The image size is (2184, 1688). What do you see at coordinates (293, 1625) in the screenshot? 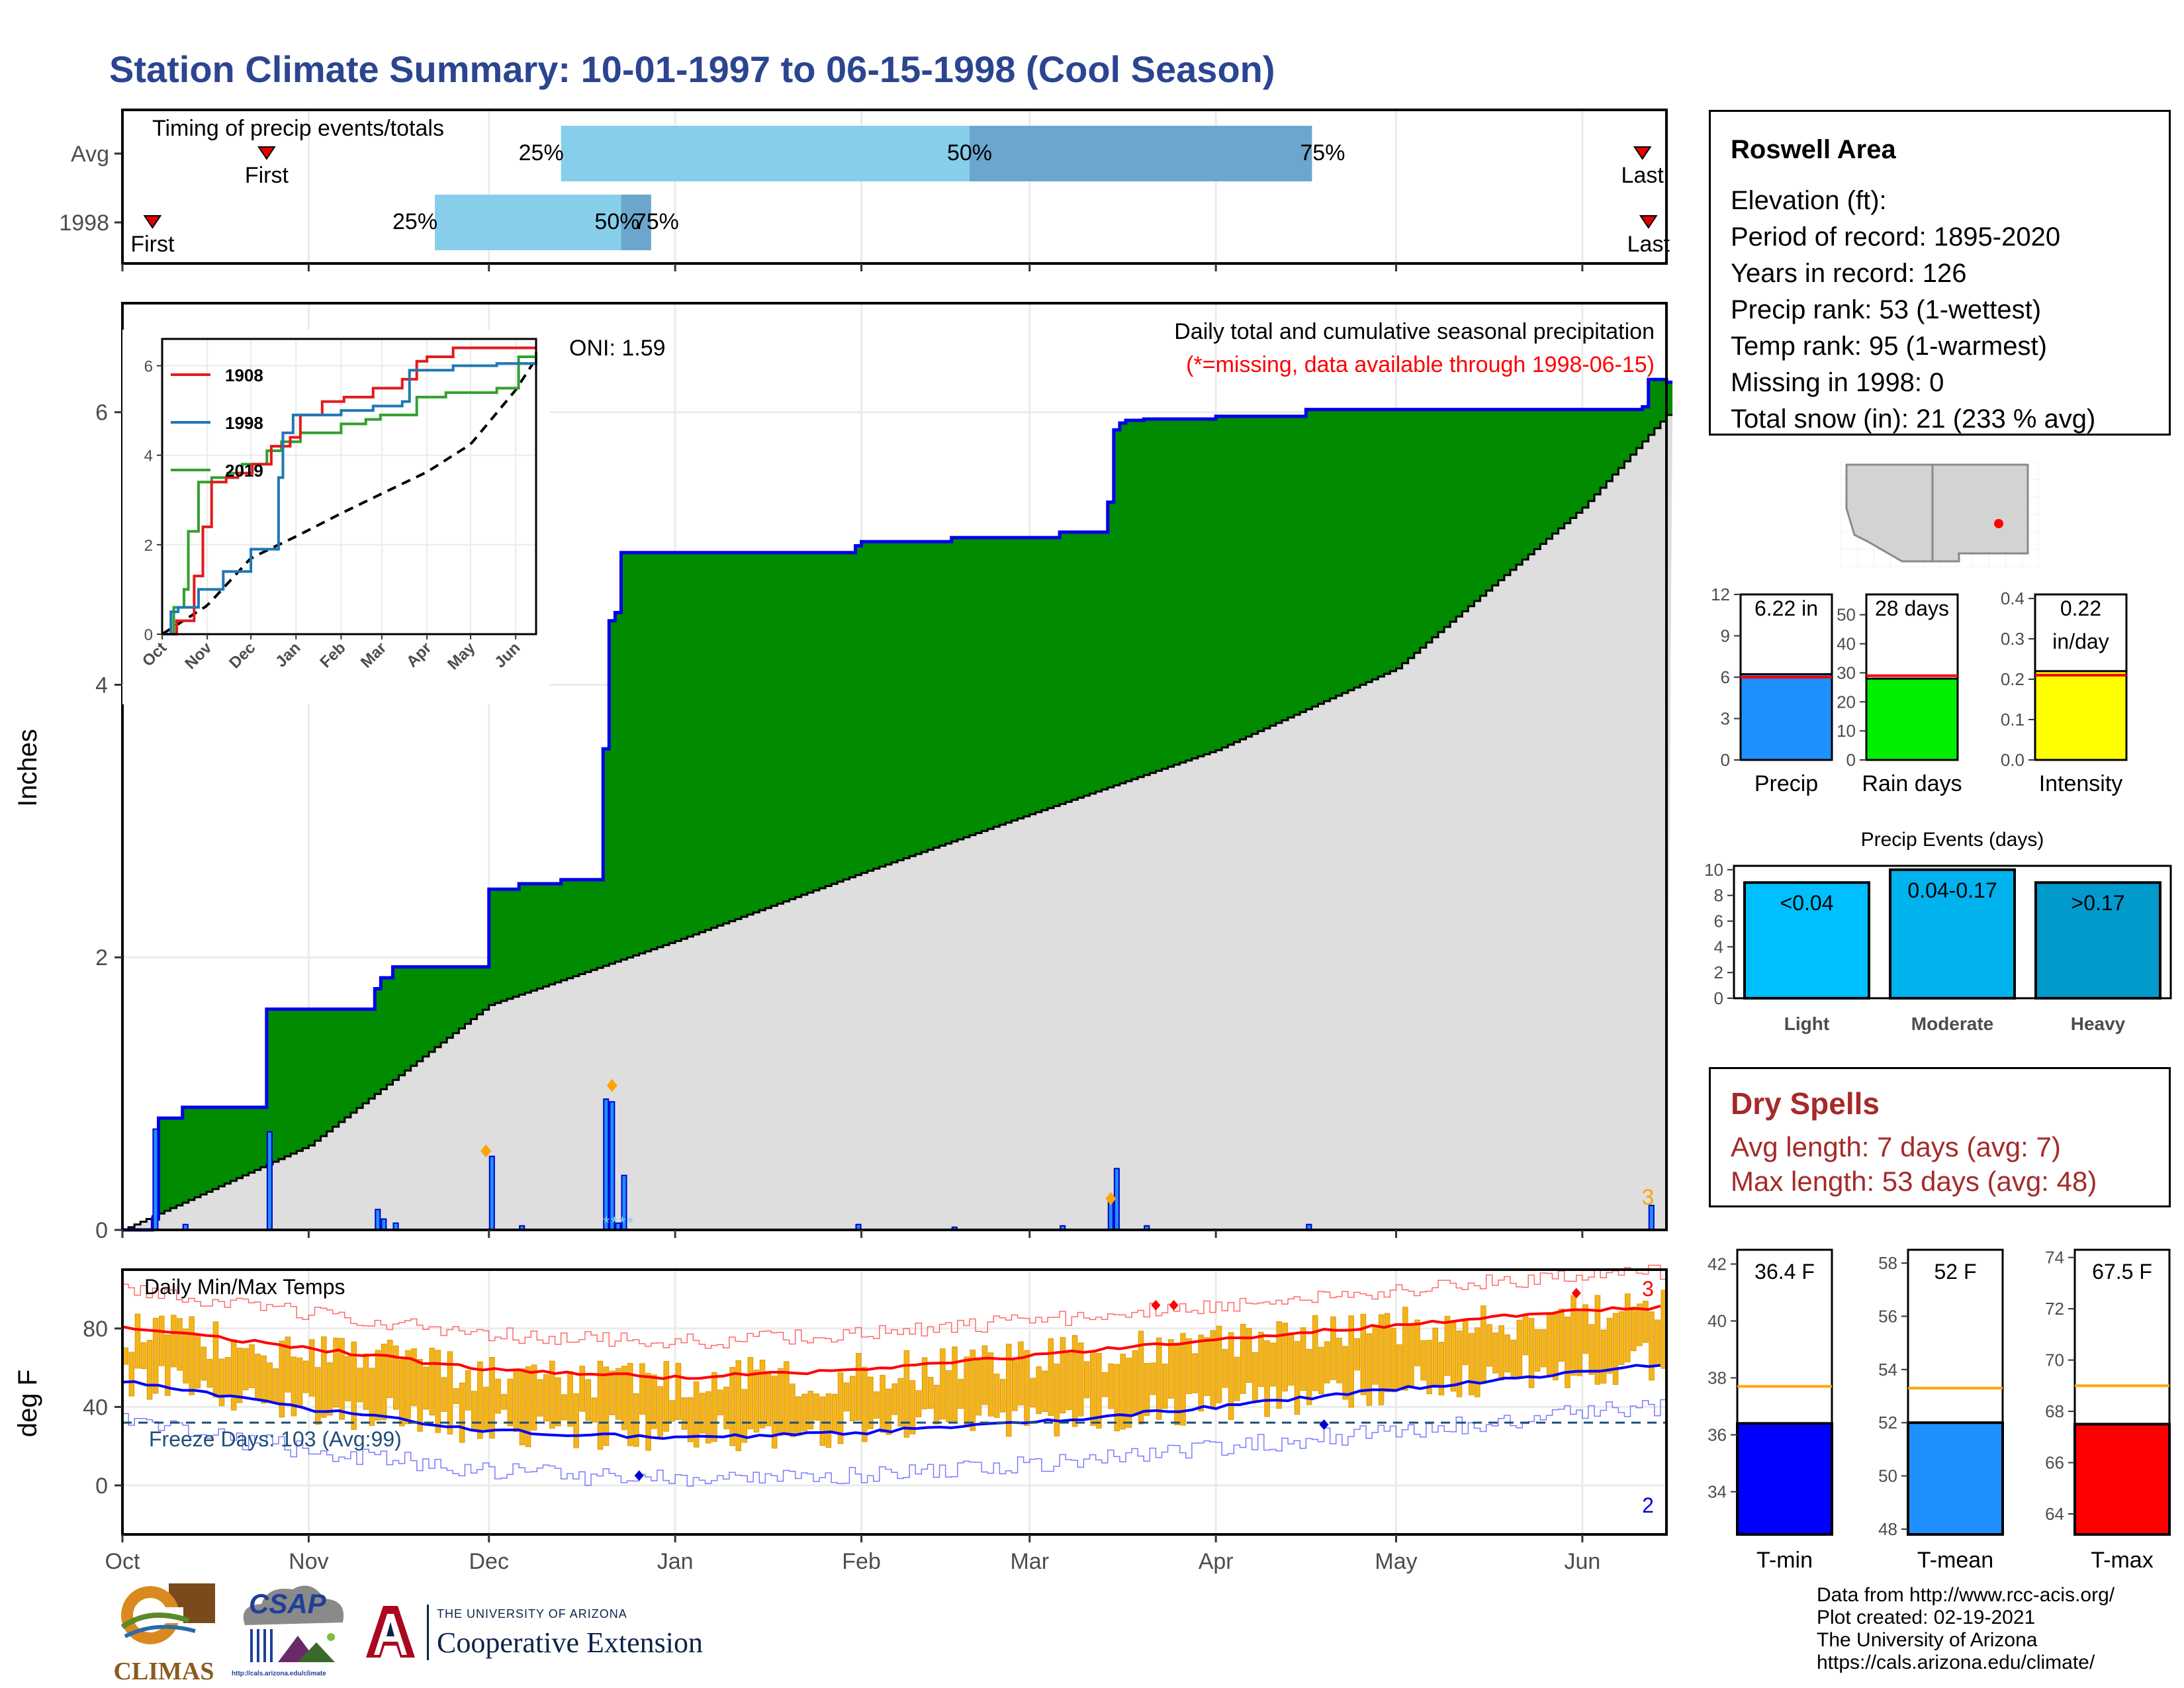
I see `csap-cloud-icon` at bounding box center [293, 1625].